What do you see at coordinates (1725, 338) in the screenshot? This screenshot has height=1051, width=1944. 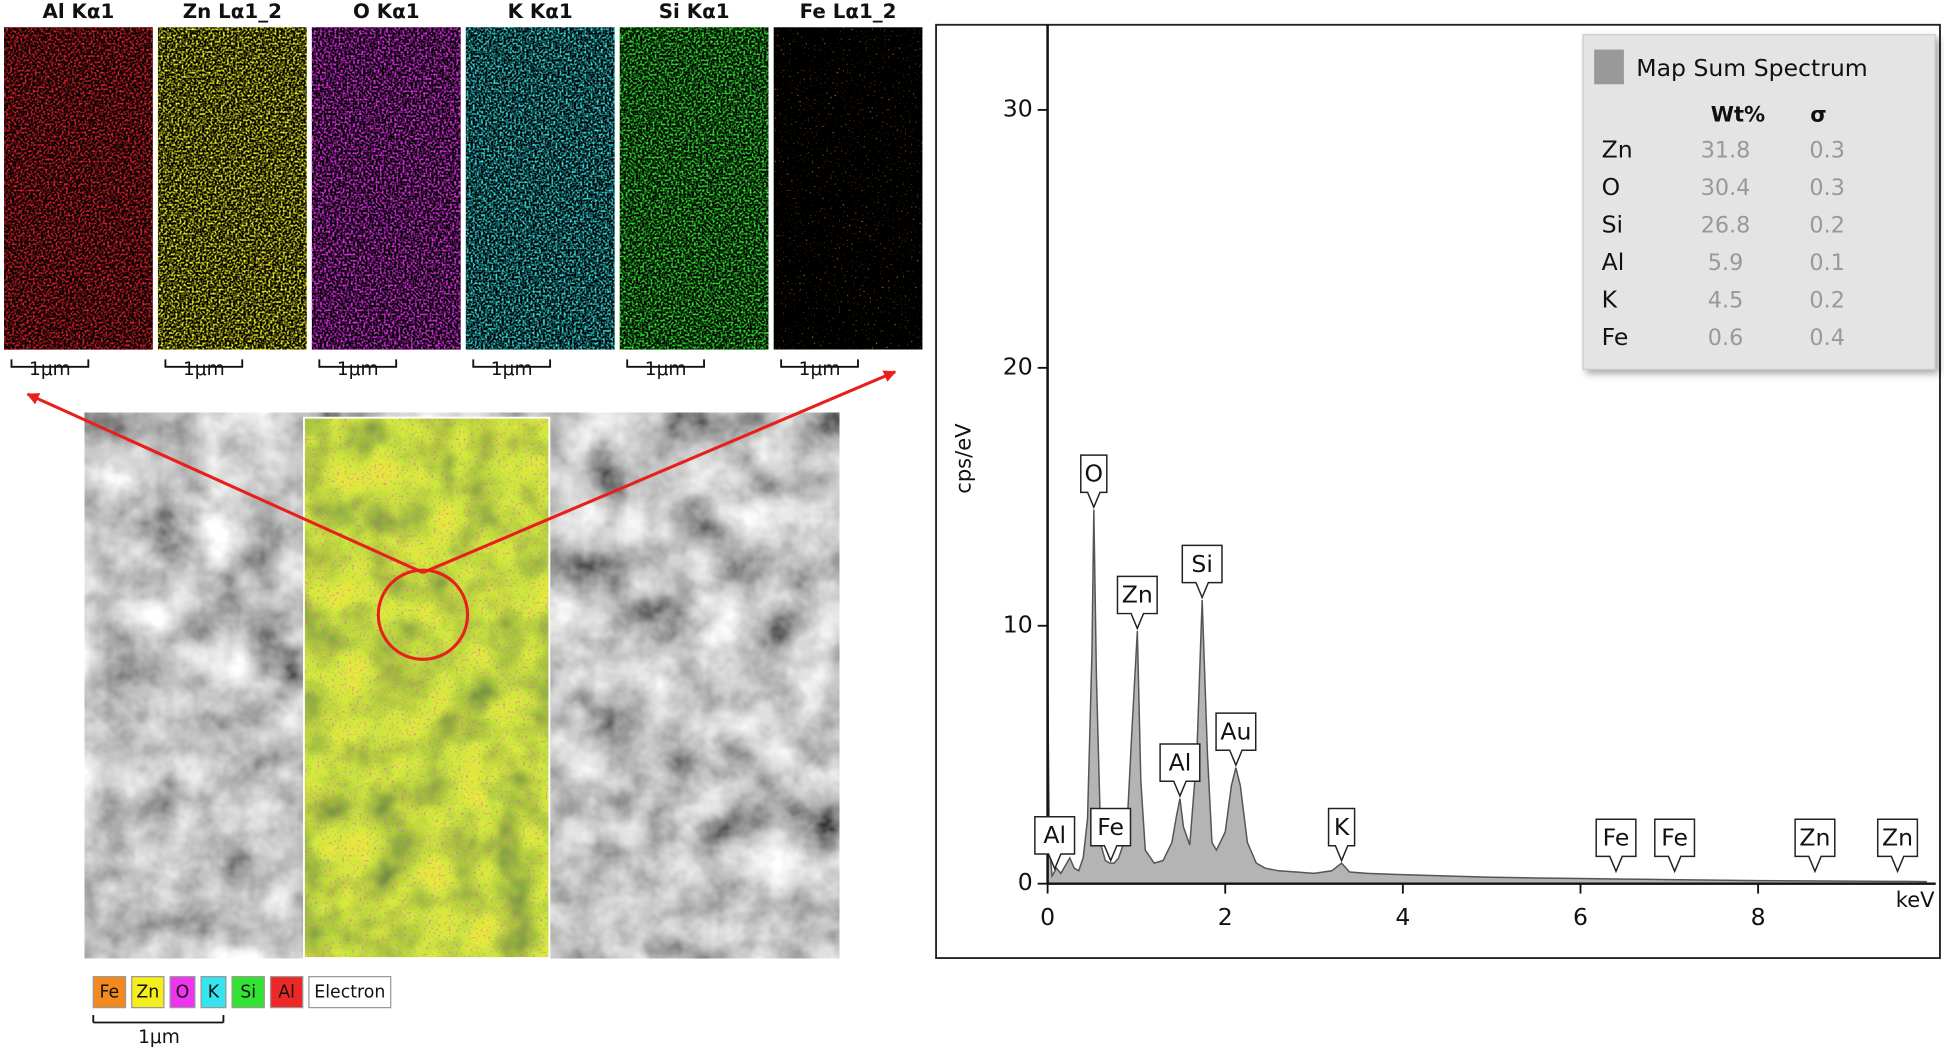 I see `results-wt: 0.6` at bounding box center [1725, 338].